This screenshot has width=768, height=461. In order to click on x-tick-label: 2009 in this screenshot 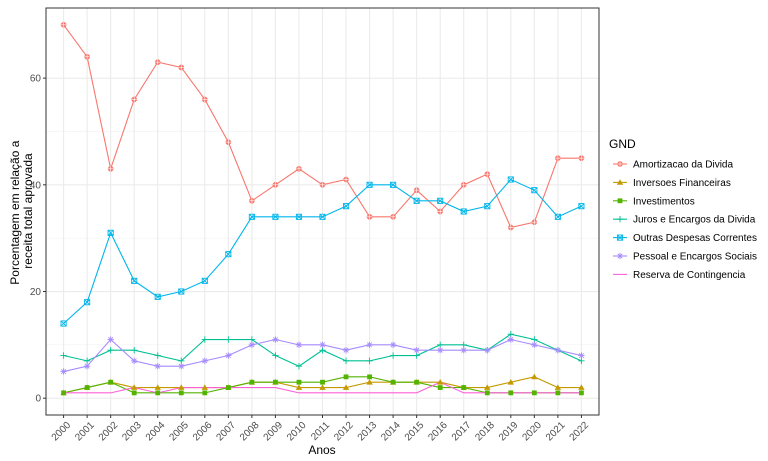, I will do `click(274, 432)`.